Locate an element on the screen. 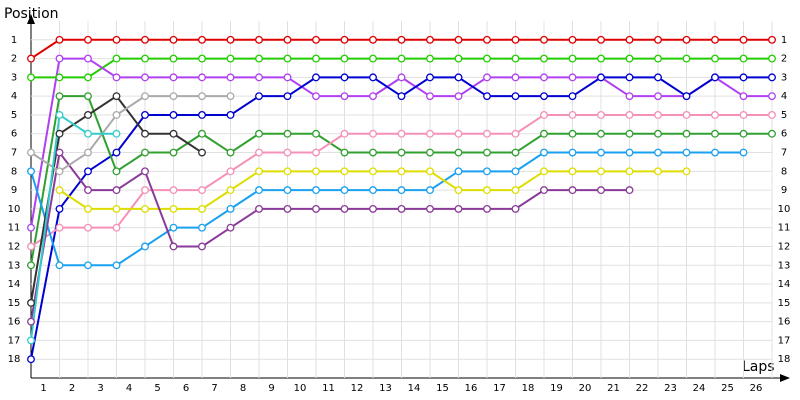 The width and height of the screenshot is (800, 400). x-tick-label: 10 is located at coordinates (300, 388).